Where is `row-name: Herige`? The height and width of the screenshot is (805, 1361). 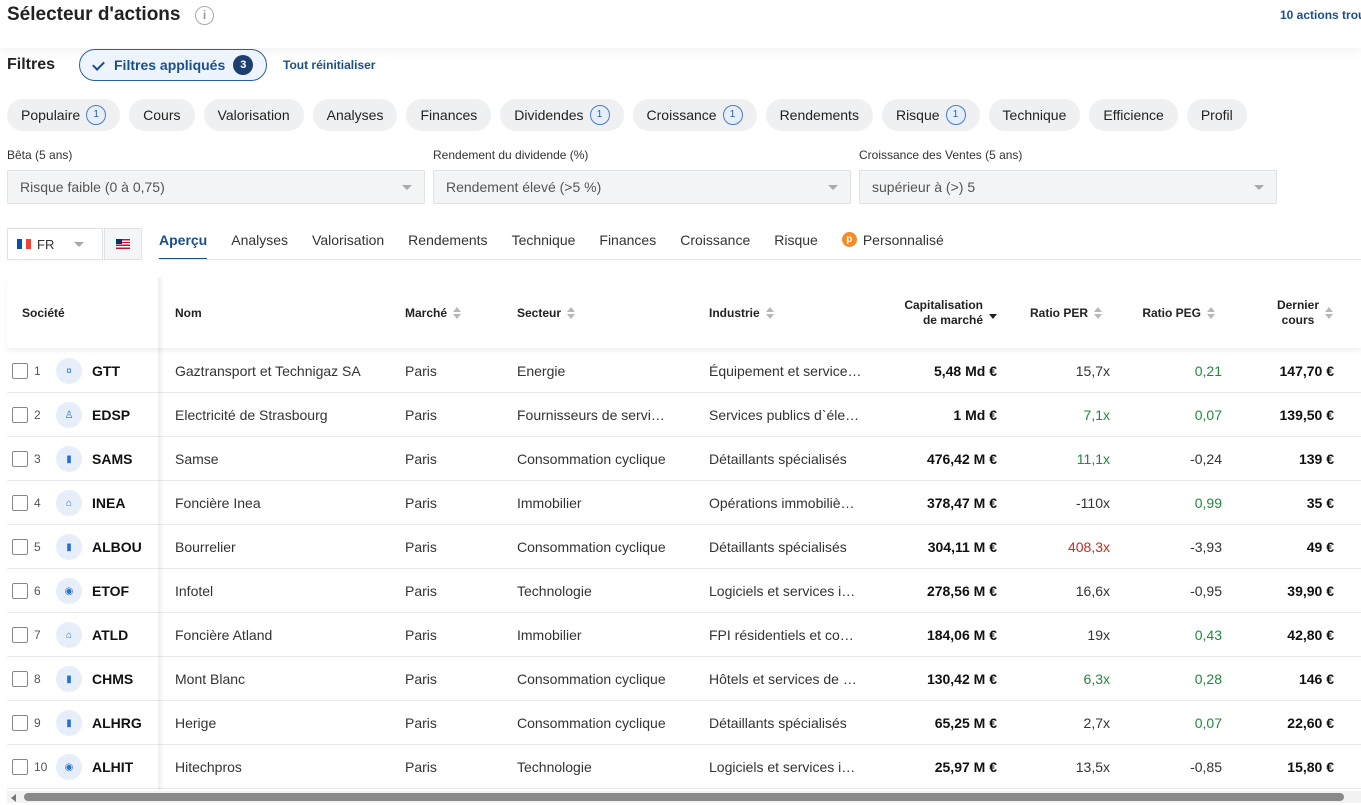
row-name: Herige is located at coordinates (196, 723).